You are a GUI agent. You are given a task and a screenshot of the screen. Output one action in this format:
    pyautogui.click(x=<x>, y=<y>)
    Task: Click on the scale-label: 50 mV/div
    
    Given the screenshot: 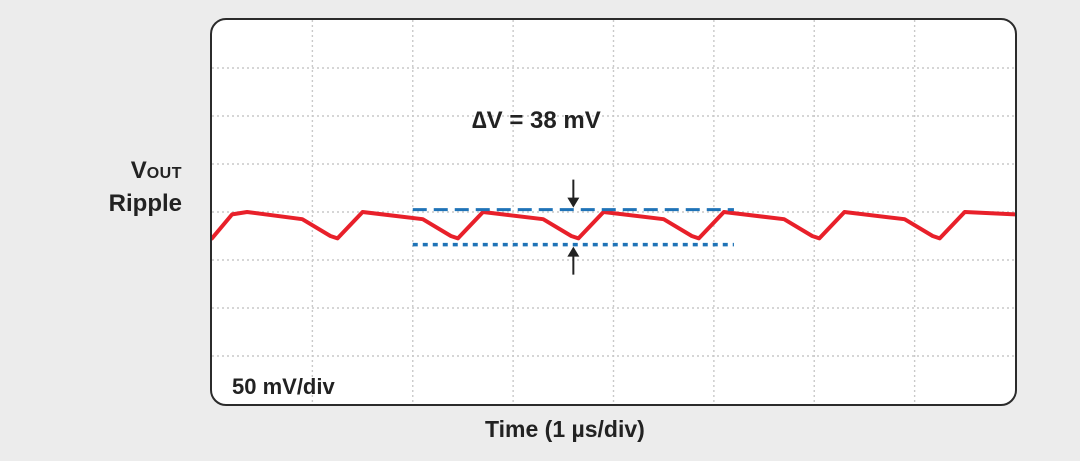 What is the action you would take?
    pyautogui.click(x=283, y=386)
    